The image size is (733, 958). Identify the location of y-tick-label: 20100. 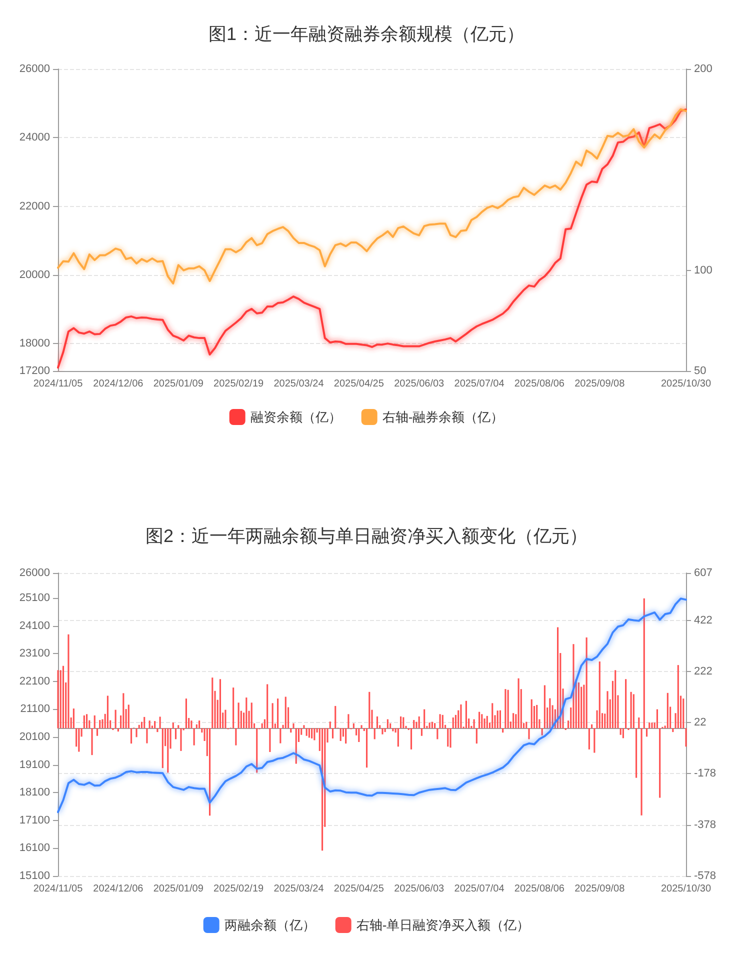
(34, 737).